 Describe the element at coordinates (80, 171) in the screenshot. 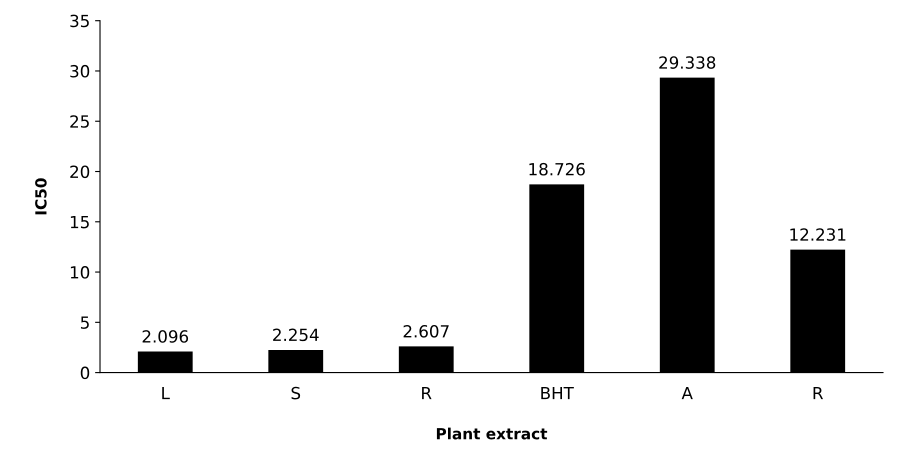

I see `y-tick-label: 20` at that location.